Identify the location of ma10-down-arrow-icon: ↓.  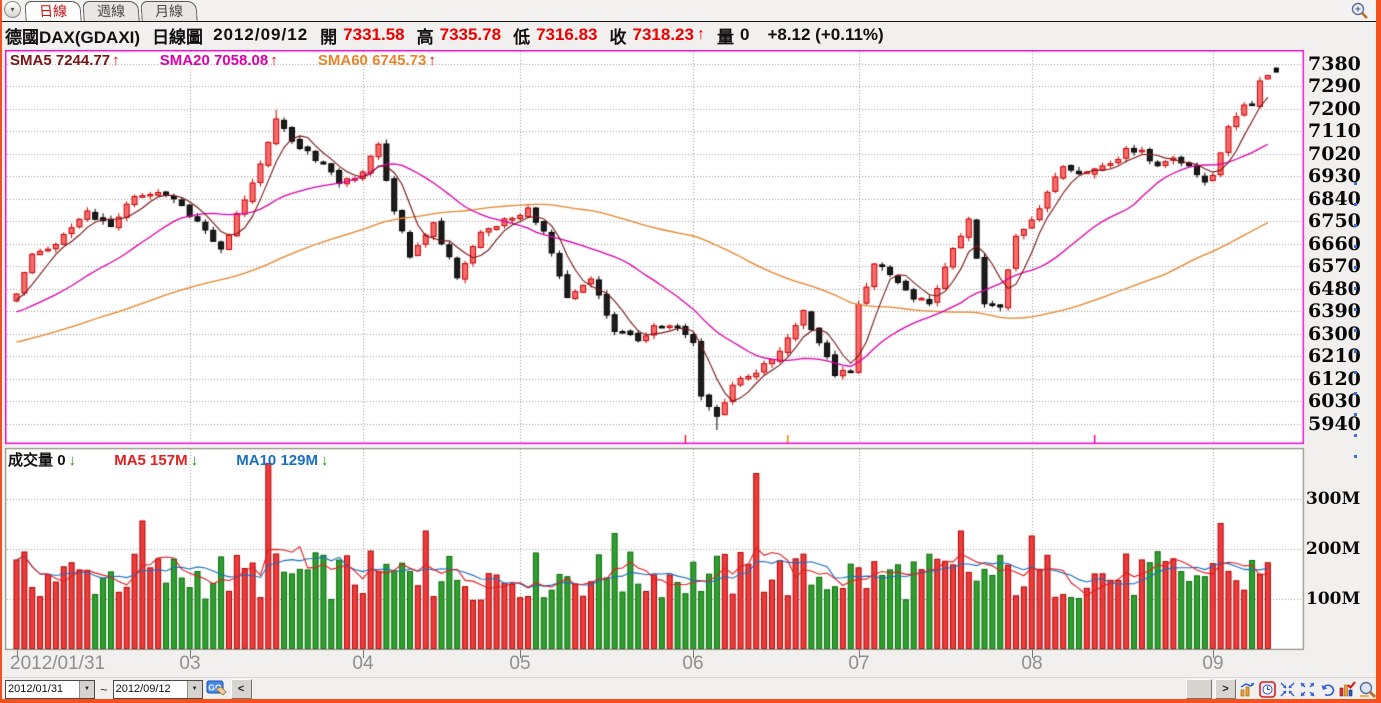
(324, 460).